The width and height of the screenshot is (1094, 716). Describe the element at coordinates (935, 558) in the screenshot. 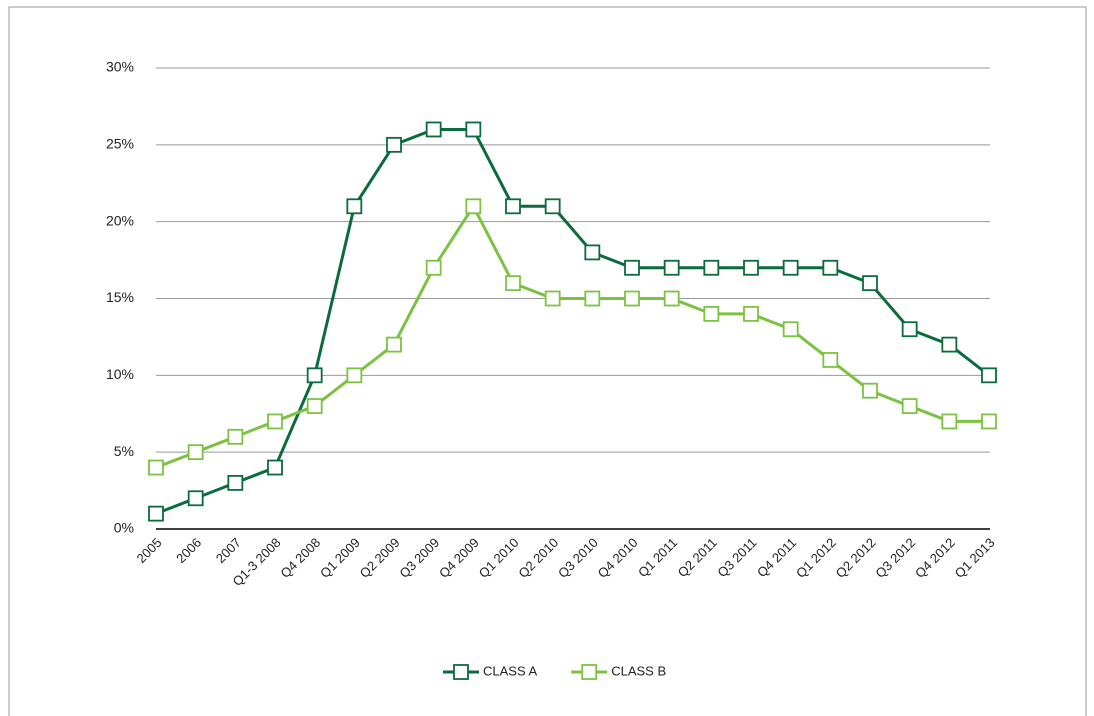

I see `x-tick-label: Q4 2012` at that location.